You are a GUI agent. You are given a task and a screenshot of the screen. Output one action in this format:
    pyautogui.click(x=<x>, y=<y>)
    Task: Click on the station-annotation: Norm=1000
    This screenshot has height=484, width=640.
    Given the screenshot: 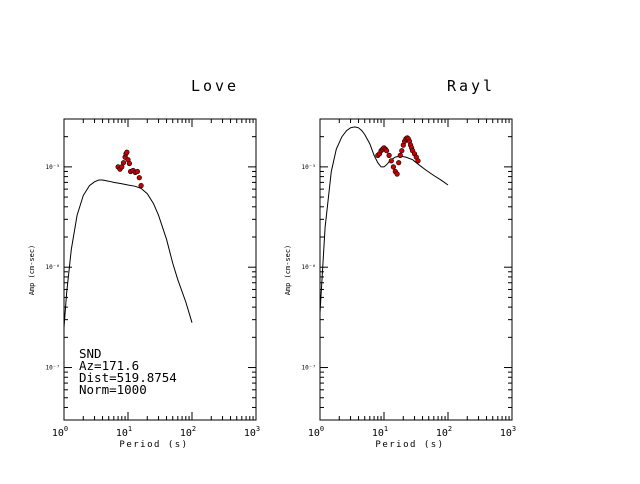 What is the action you would take?
    pyautogui.click(x=113, y=389)
    